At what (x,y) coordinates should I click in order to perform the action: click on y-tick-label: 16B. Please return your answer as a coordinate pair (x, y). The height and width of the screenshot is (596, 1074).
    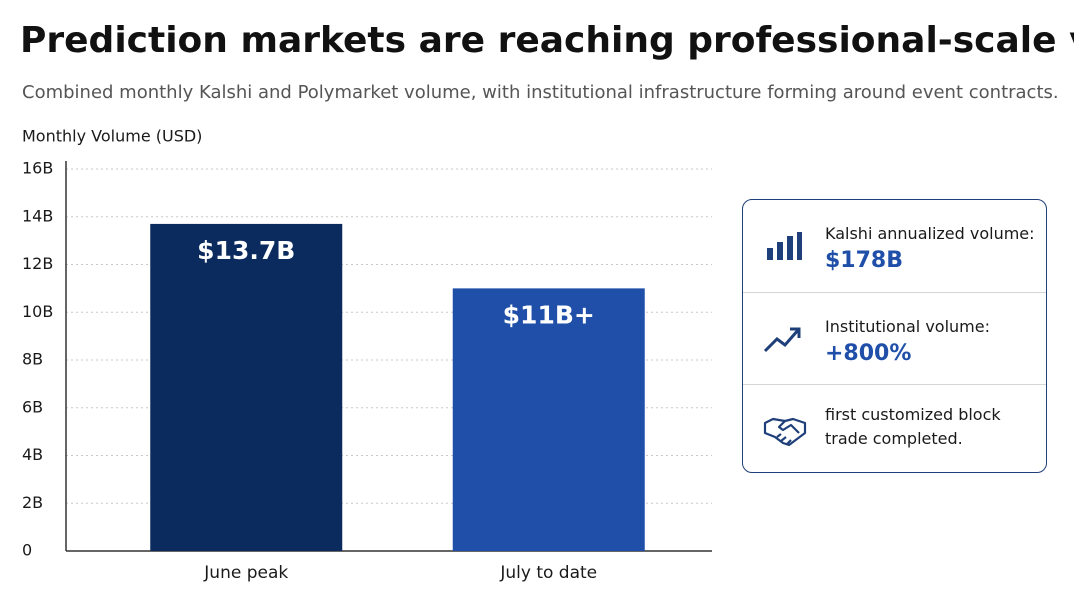
    Looking at the image, I should click on (37, 168).